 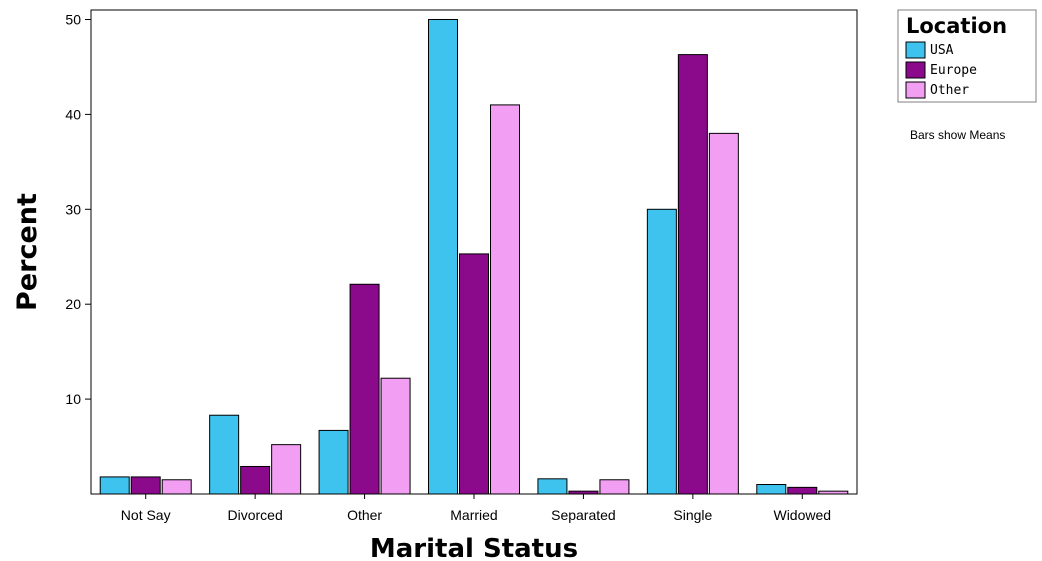 What do you see at coordinates (956, 26) in the screenshot?
I see `legend-title: Location` at bounding box center [956, 26].